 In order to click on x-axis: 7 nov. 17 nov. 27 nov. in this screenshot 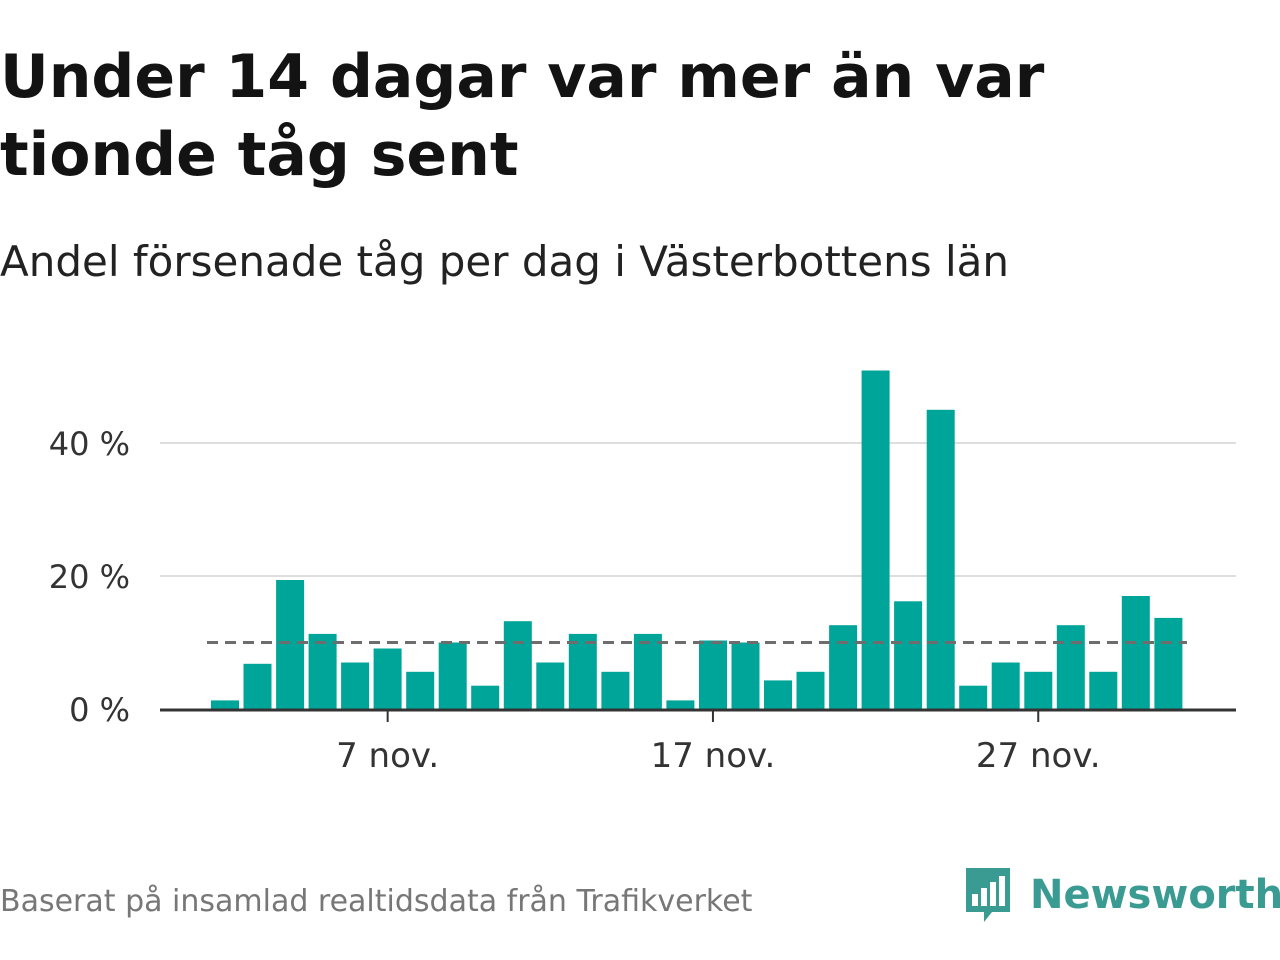, I will do `click(698, 742)`.